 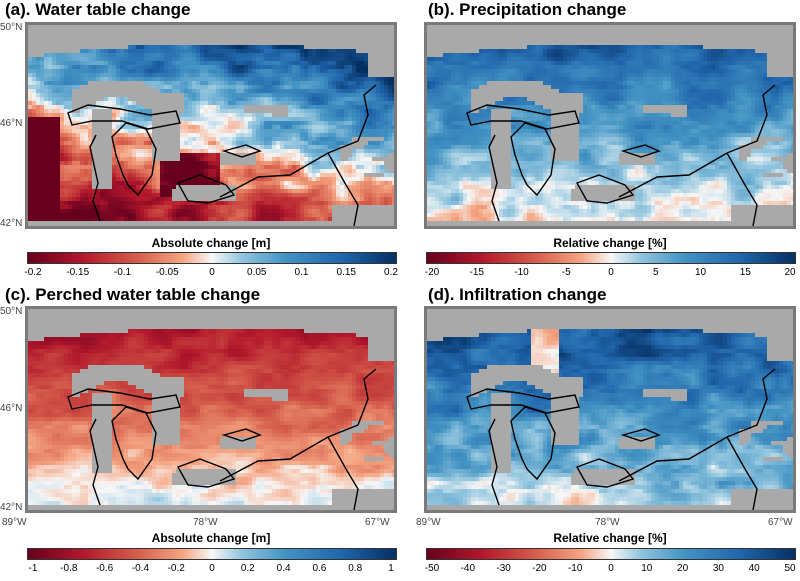 What do you see at coordinates (11, 123) in the screenshot?
I see `lat-label-46: 46°N` at bounding box center [11, 123].